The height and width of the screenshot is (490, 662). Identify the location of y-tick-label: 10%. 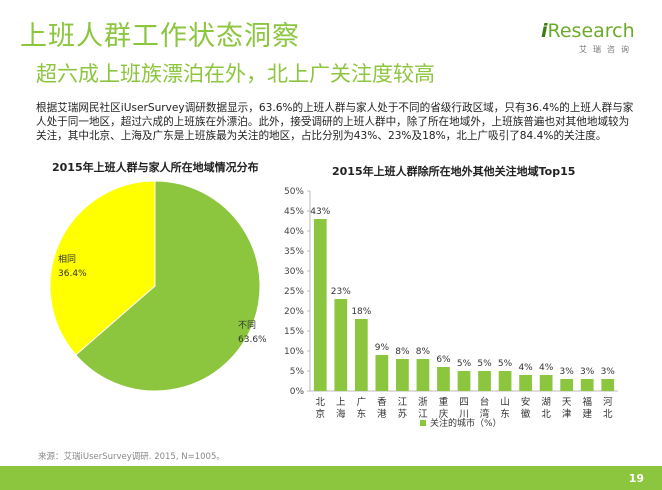
(294, 352).